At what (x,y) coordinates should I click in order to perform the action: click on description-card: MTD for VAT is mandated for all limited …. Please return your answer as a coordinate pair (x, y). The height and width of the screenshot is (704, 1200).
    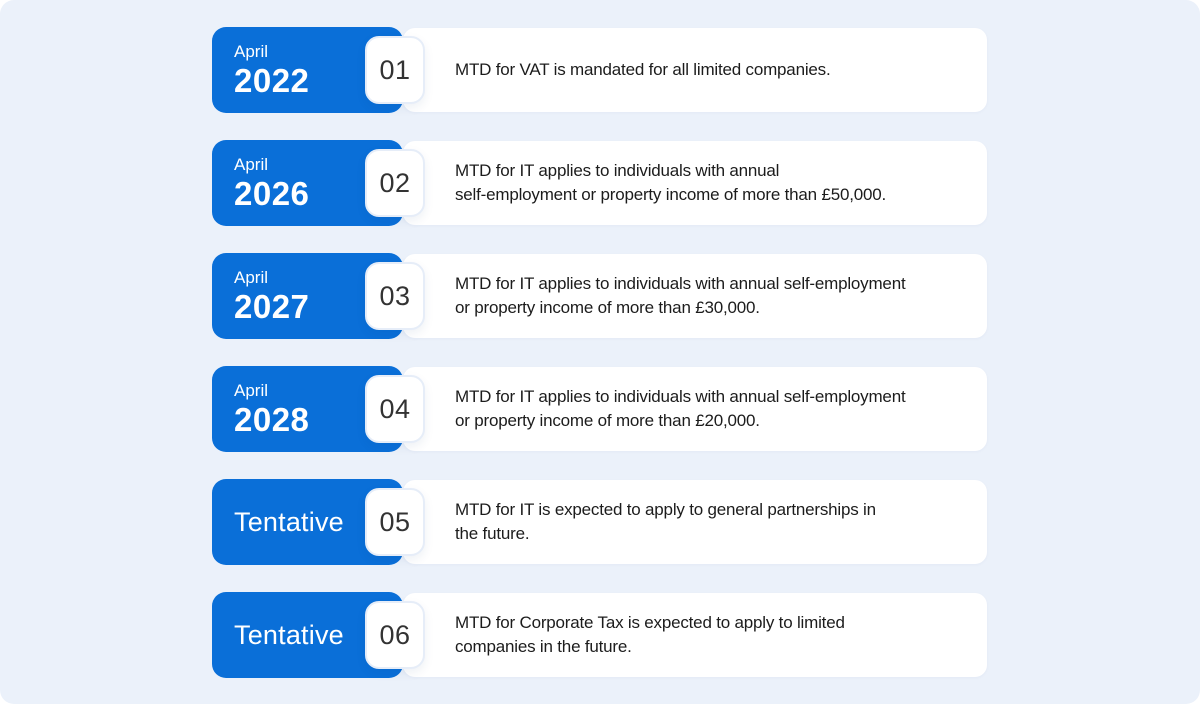
    Looking at the image, I should click on (695, 70).